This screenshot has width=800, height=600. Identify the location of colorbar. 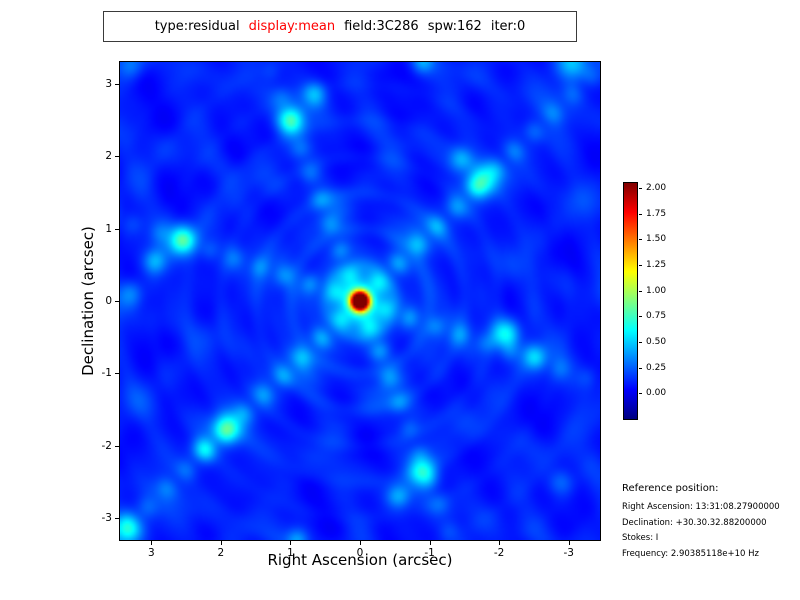
(630, 301).